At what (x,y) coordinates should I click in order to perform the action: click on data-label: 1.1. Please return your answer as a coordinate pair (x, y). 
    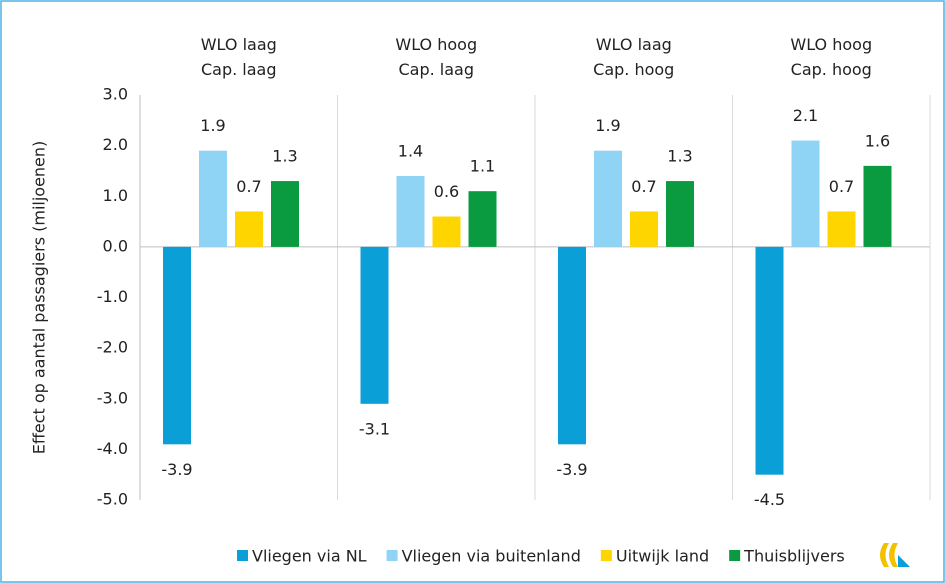
    Looking at the image, I should click on (482, 166).